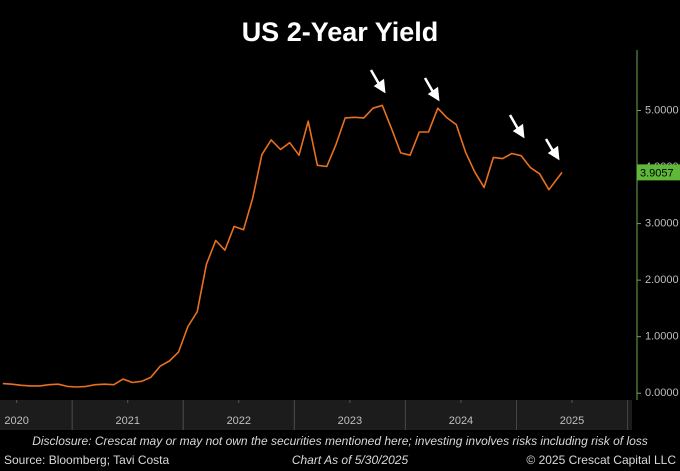 Image resolution: width=680 pixels, height=471 pixels. What do you see at coordinates (127, 421) in the screenshot?
I see `x-tick-label: 2021` at bounding box center [127, 421].